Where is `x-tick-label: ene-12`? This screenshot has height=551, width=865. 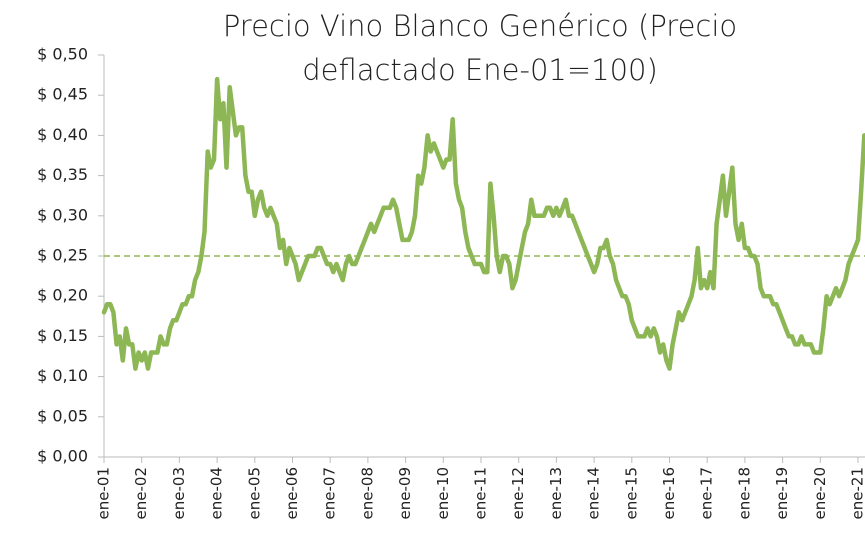
x-tick-label: ene-12 is located at coordinates (518, 493).